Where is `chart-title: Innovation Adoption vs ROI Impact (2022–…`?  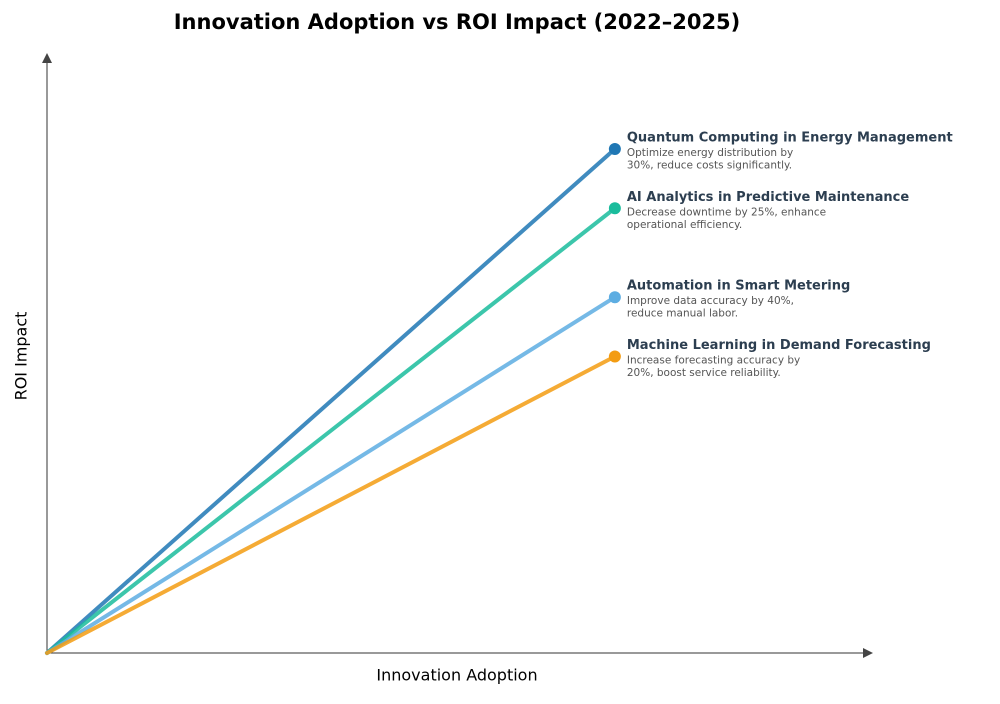
chart-title: Innovation Adoption vs ROI Impact (2022–… is located at coordinates (457, 22).